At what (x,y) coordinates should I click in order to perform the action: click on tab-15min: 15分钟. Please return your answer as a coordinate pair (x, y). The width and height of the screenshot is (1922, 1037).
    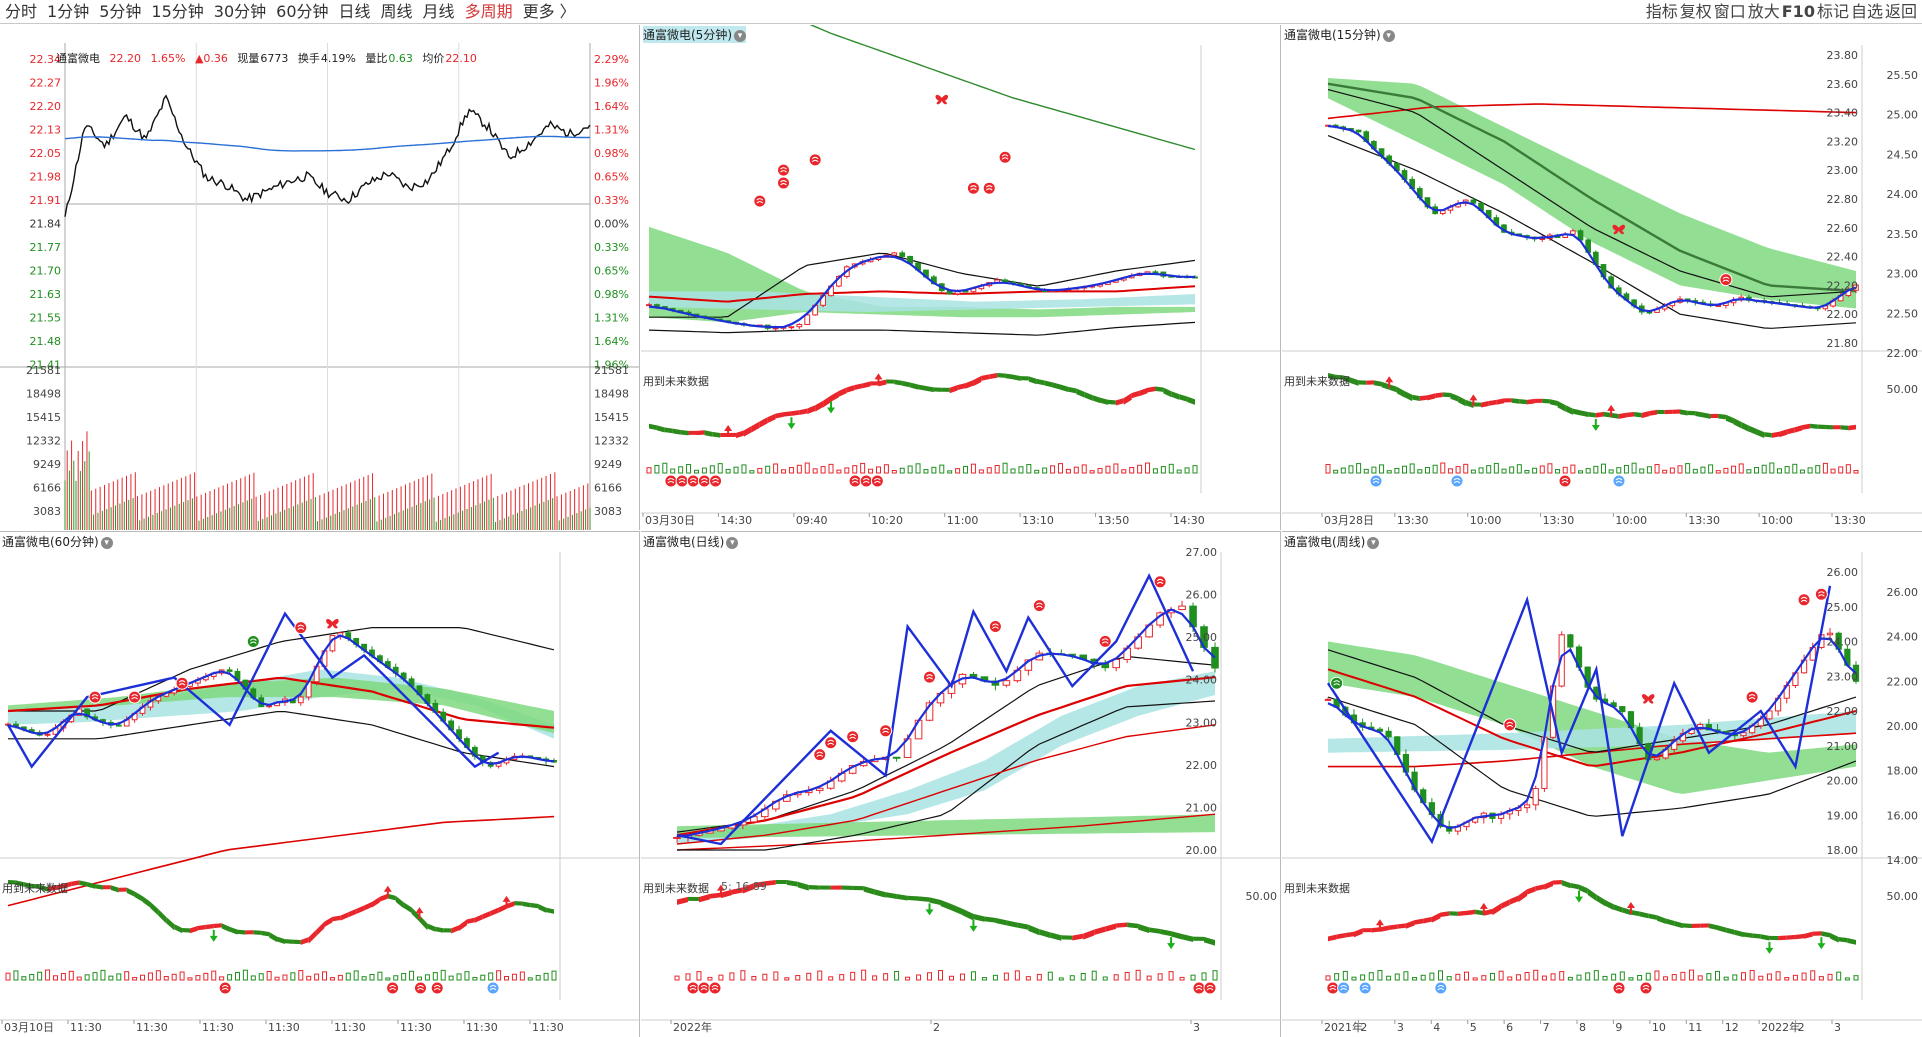
    Looking at the image, I should click on (177, 11).